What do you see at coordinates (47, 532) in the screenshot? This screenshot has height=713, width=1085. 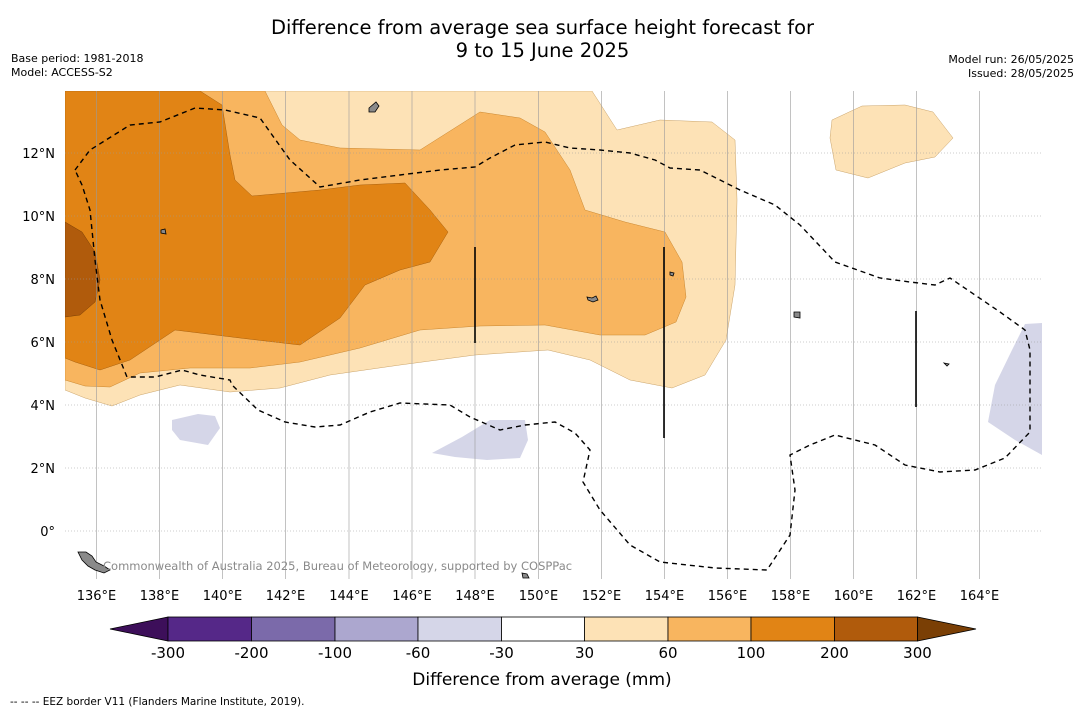 I see `lat-label: 0°` at bounding box center [47, 532].